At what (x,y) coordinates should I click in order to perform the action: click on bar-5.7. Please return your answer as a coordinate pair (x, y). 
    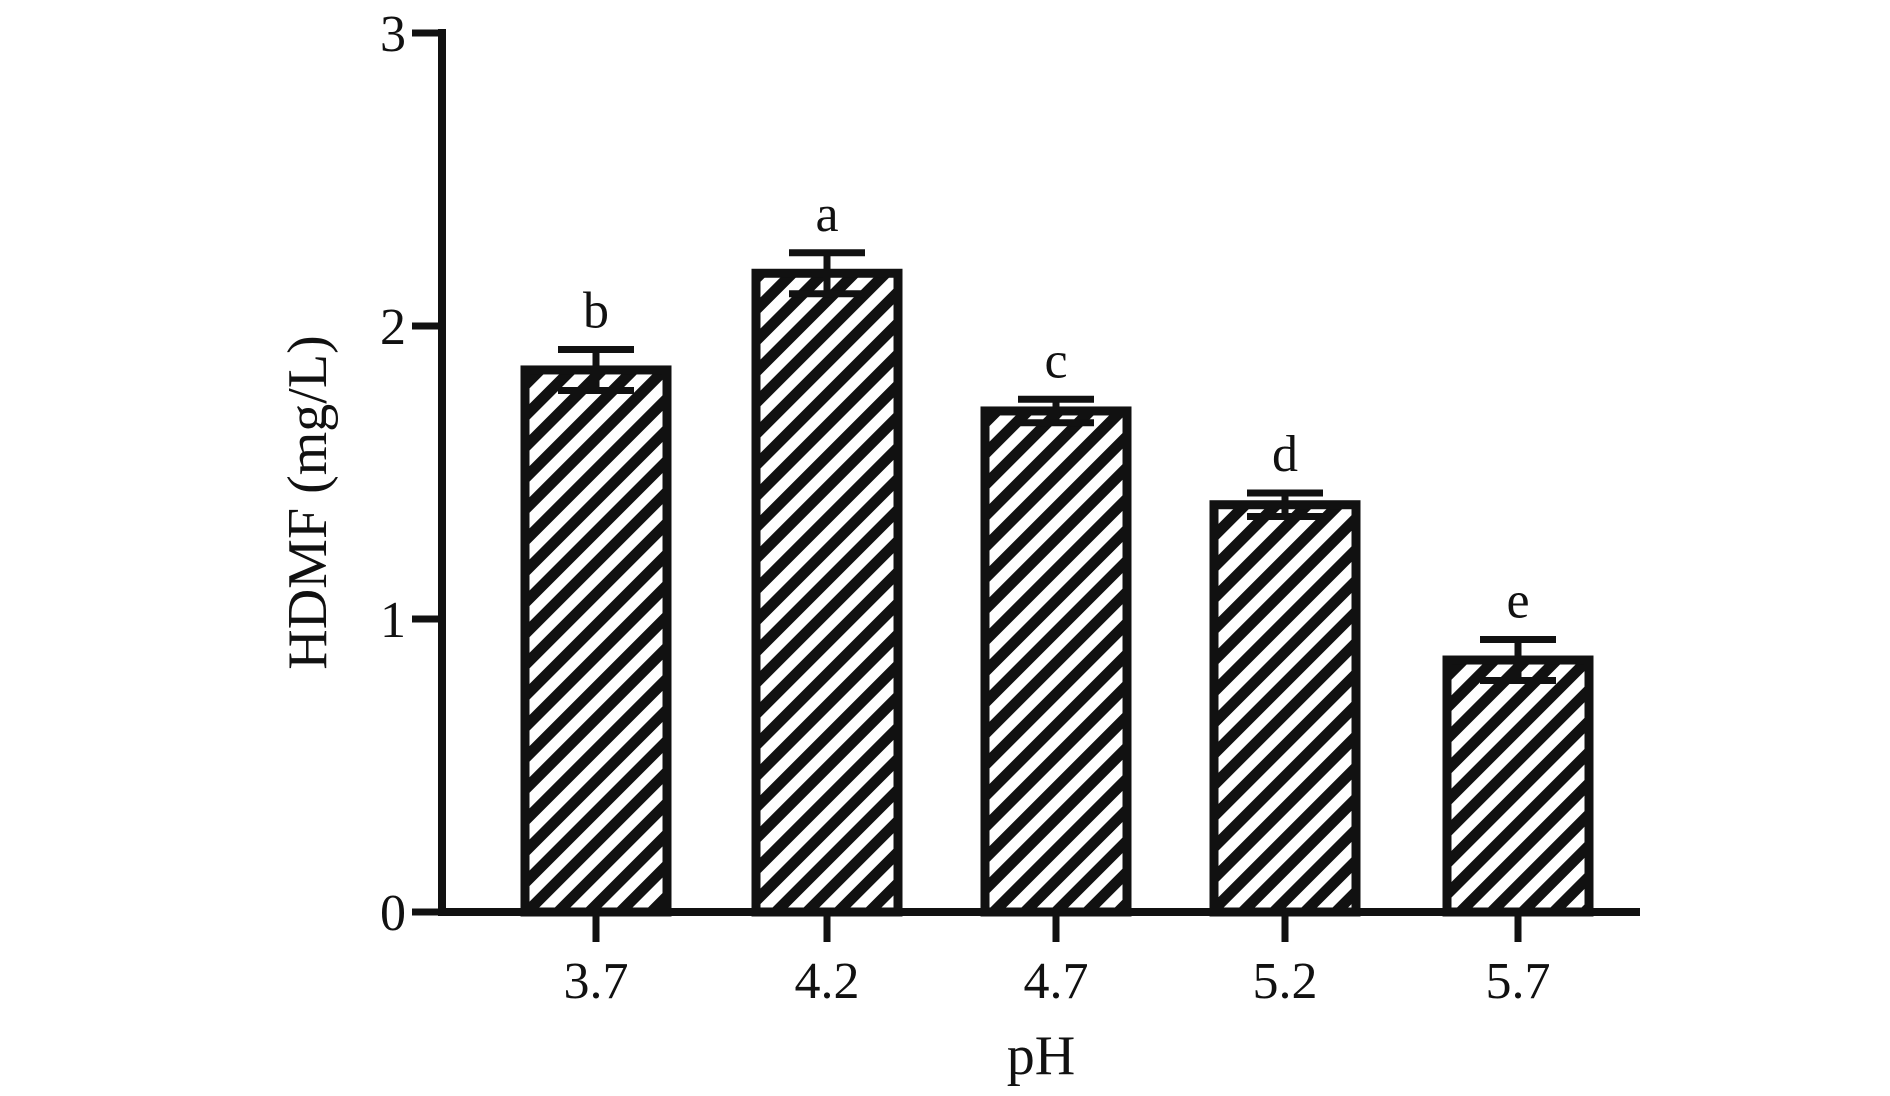
    Looking at the image, I should click on (1518, 786).